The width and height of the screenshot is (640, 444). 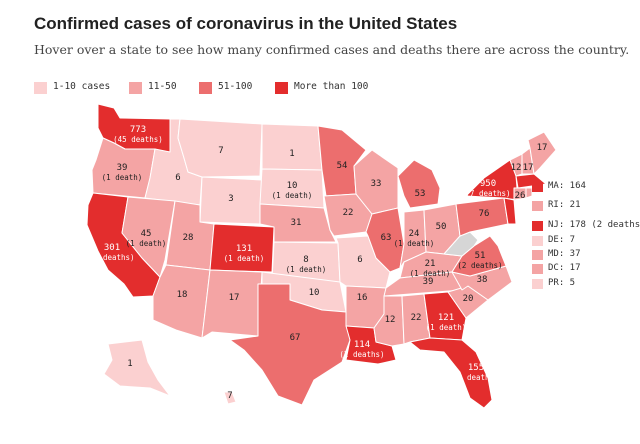 What do you see at coordinates (292, 195) in the screenshot?
I see `state-sublabel-sd: (1 death)` at bounding box center [292, 195].